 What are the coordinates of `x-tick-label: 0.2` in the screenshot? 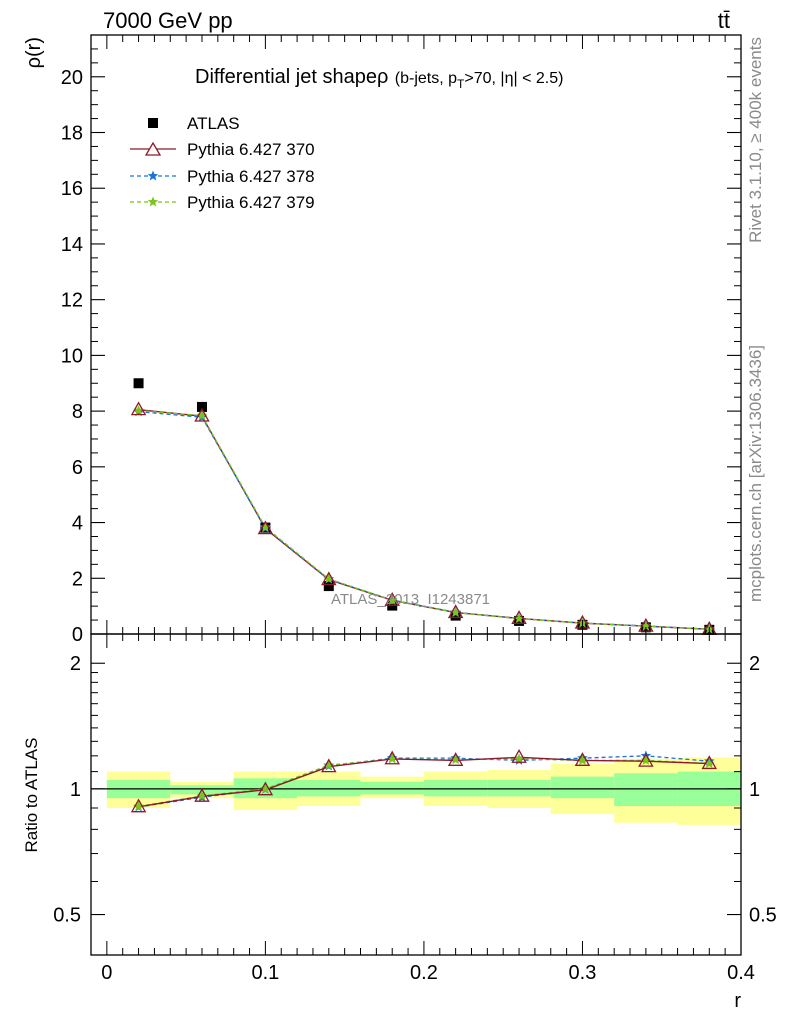 It's located at (424, 973).